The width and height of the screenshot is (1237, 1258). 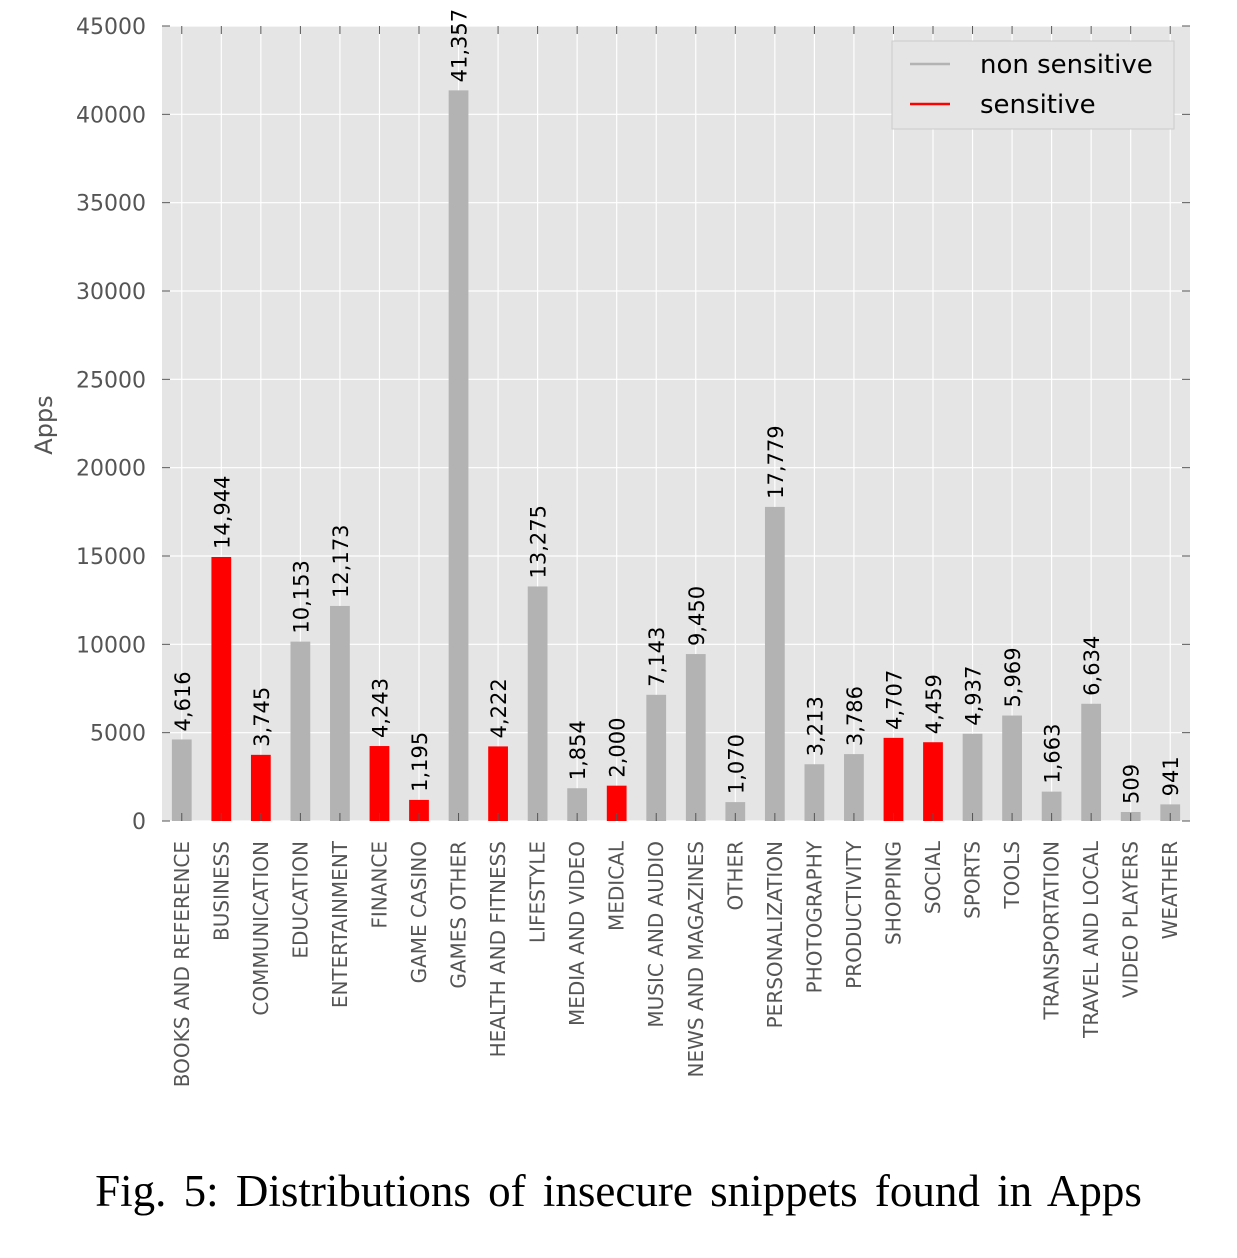 What do you see at coordinates (1066, 65) in the screenshot?
I see `legend-label: non sensitive` at bounding box center [1066, 65].